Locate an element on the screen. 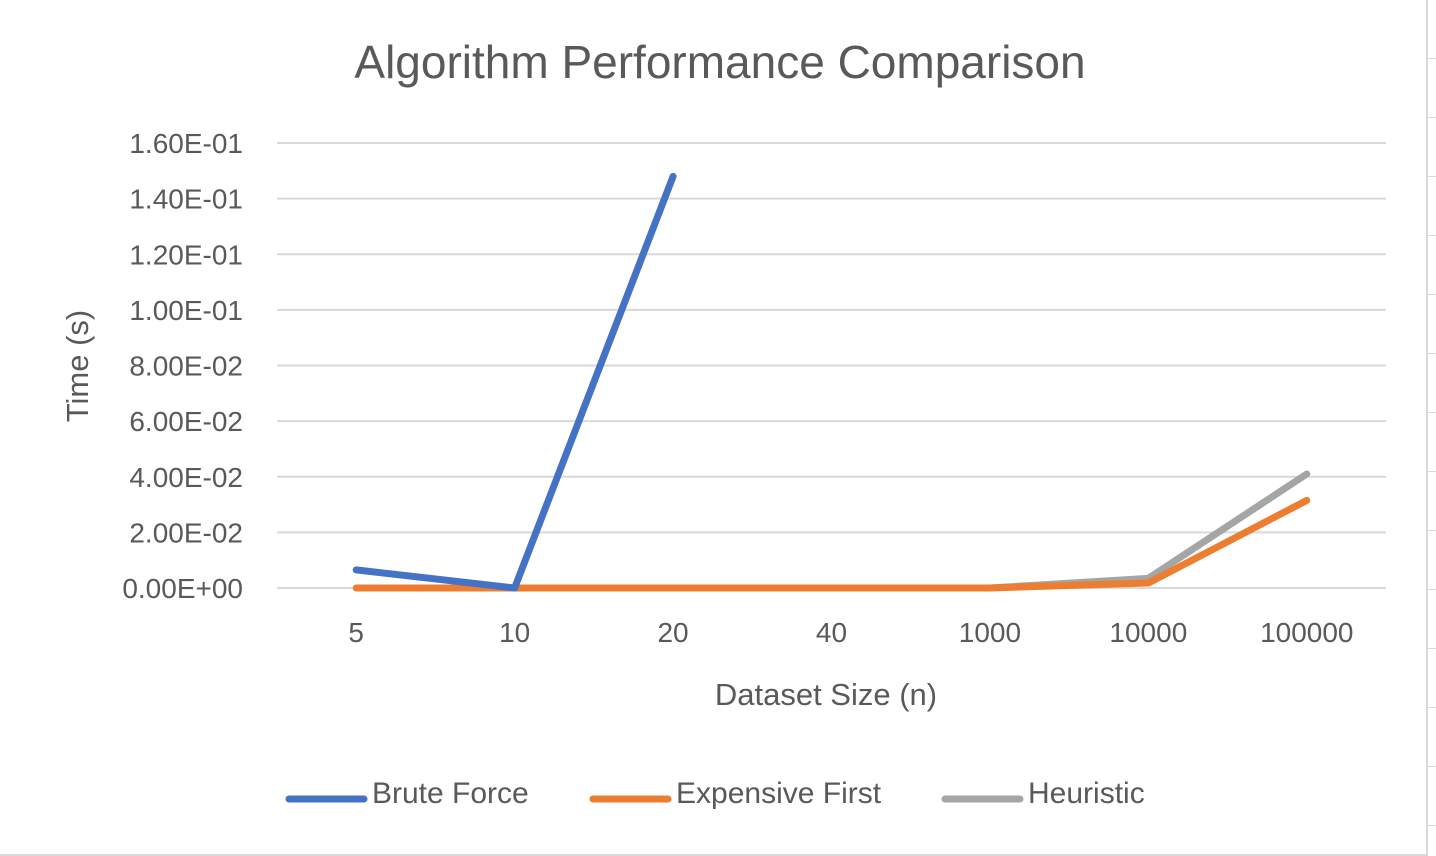 This screenshot has width=1436, height=856. series-line-heuristic is located at coordinates (911, 531).